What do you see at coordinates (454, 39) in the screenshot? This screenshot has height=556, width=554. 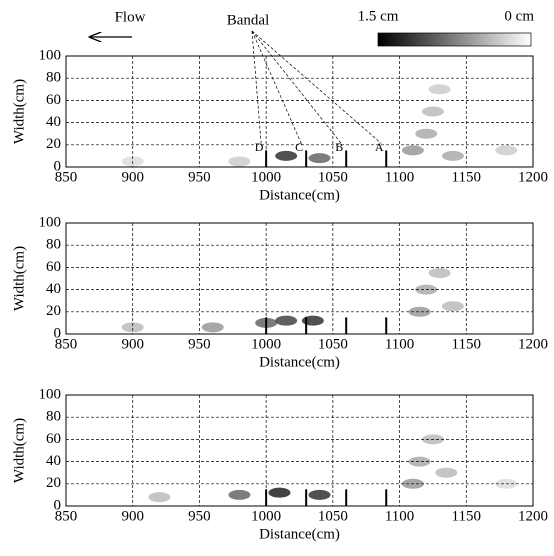 I see `colorbar` at bounding box center [454, 39].